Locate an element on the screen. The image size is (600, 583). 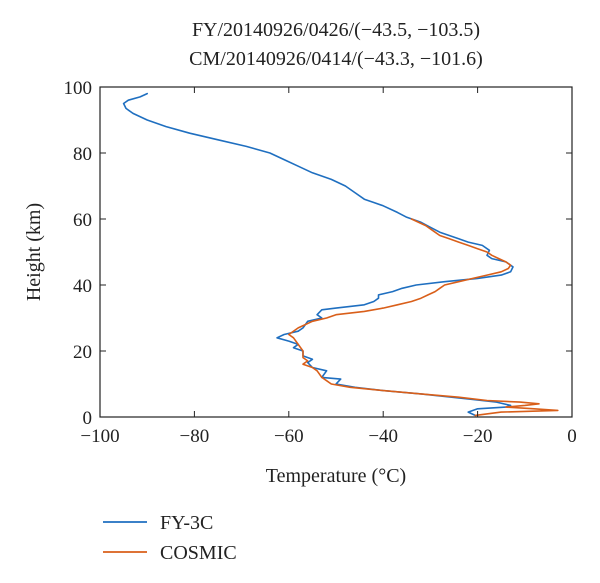
chart-title-line: CM/20140926/0414/(−43.3, −101.6) is located at coordinates (336, 59).